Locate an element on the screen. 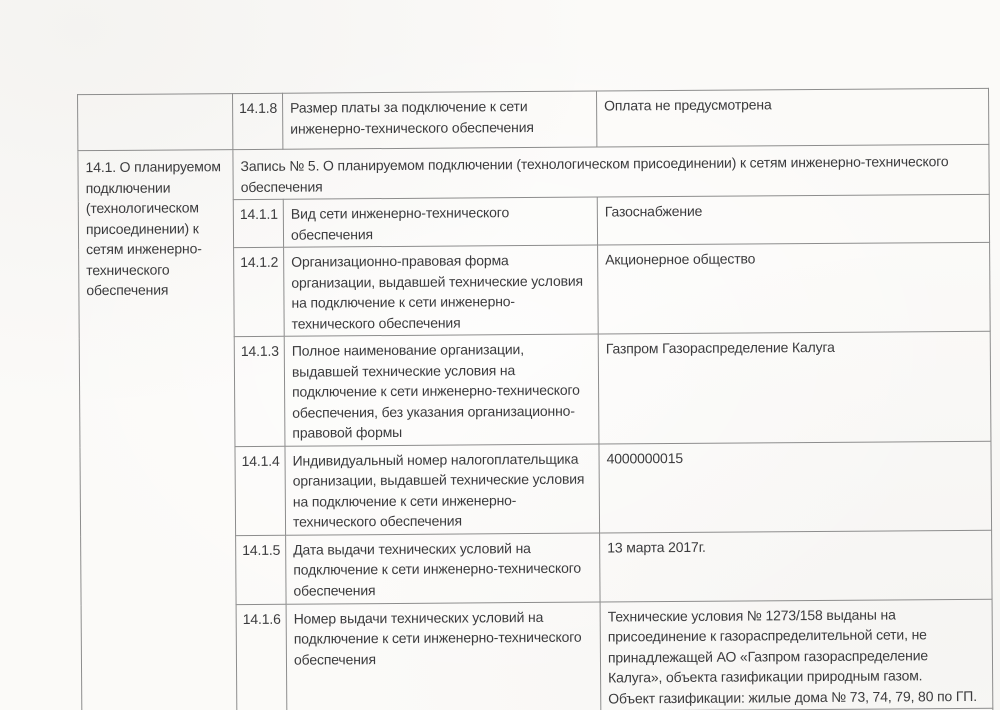 This screenshot has width=1000, height=710. row-number-cell: 14.1.8 is located at coordinates (257, 121).